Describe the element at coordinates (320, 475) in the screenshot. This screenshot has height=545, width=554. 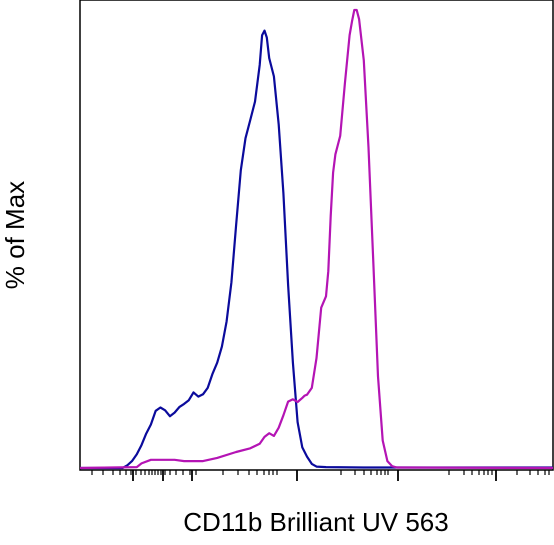
I see `x-axis-ticks` at that location.